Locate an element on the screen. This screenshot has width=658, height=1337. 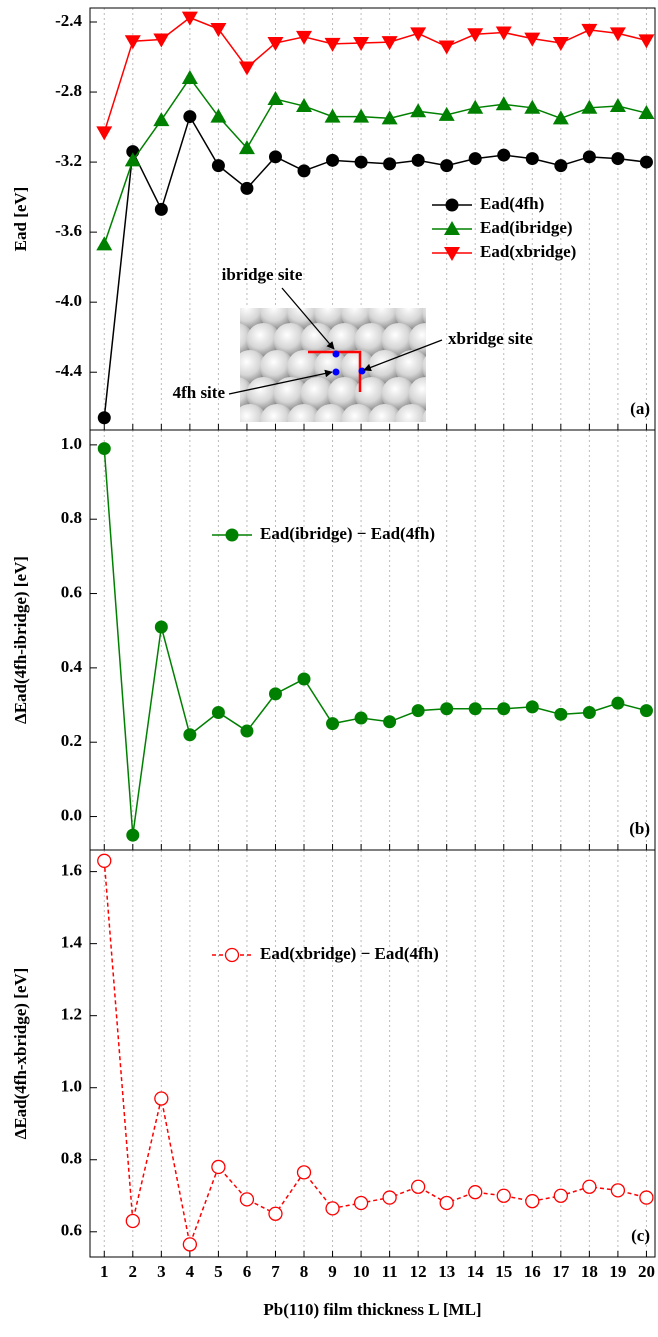
x-tick-label: 15 is located at coordinates (503, 1271).